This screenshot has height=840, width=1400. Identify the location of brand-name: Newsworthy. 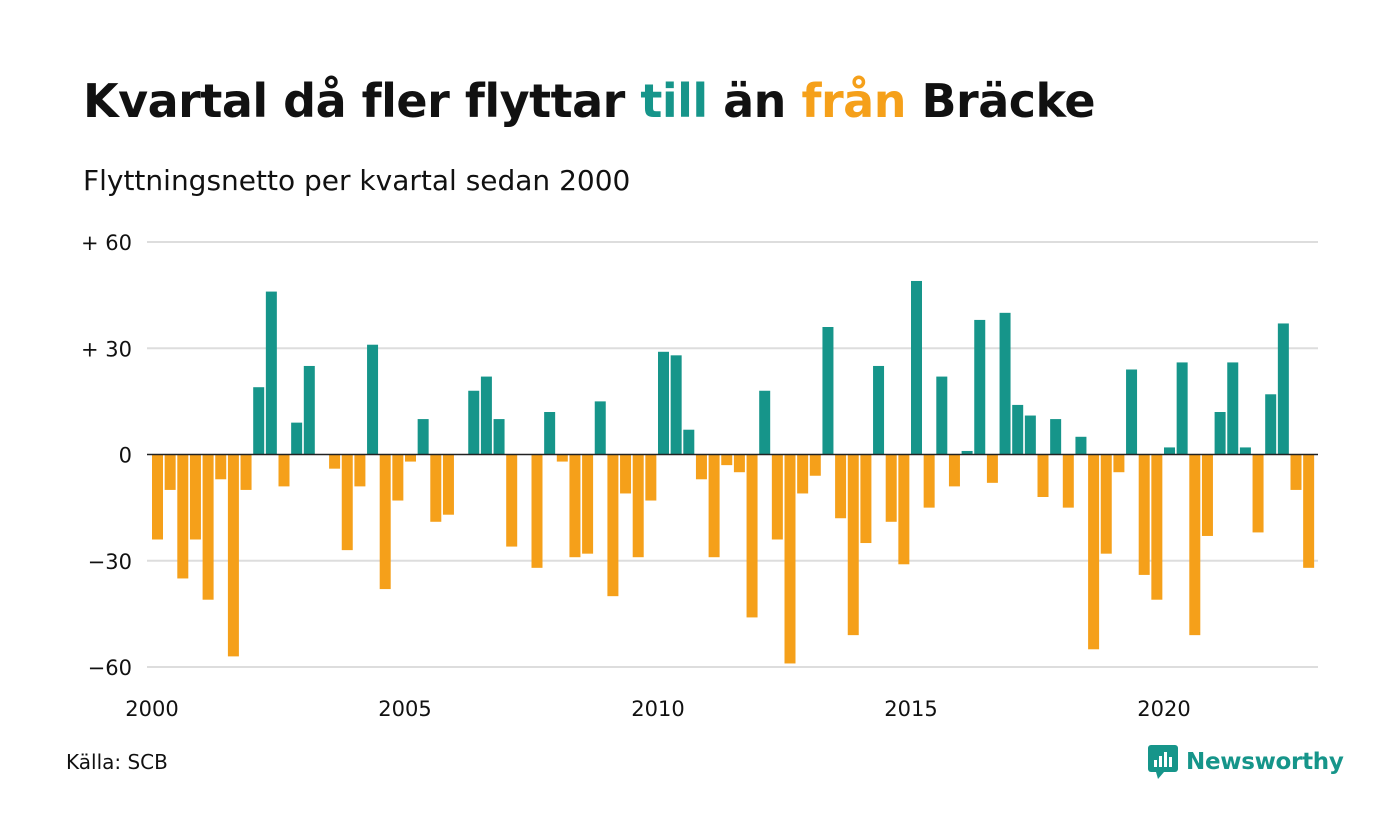
(1265, 762).